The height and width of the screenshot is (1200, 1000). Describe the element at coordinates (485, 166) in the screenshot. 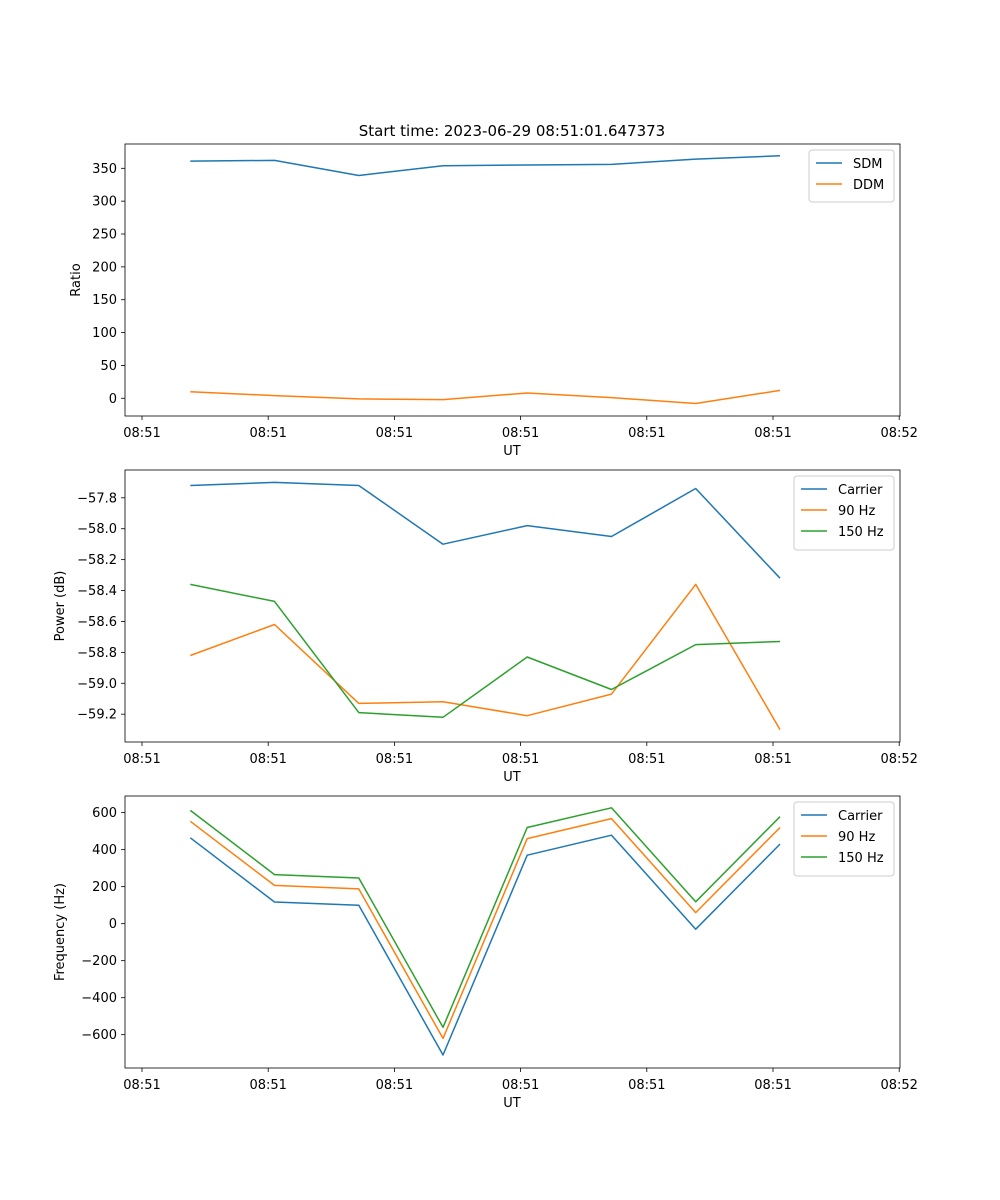

I see `series-line-sdm` at that location.